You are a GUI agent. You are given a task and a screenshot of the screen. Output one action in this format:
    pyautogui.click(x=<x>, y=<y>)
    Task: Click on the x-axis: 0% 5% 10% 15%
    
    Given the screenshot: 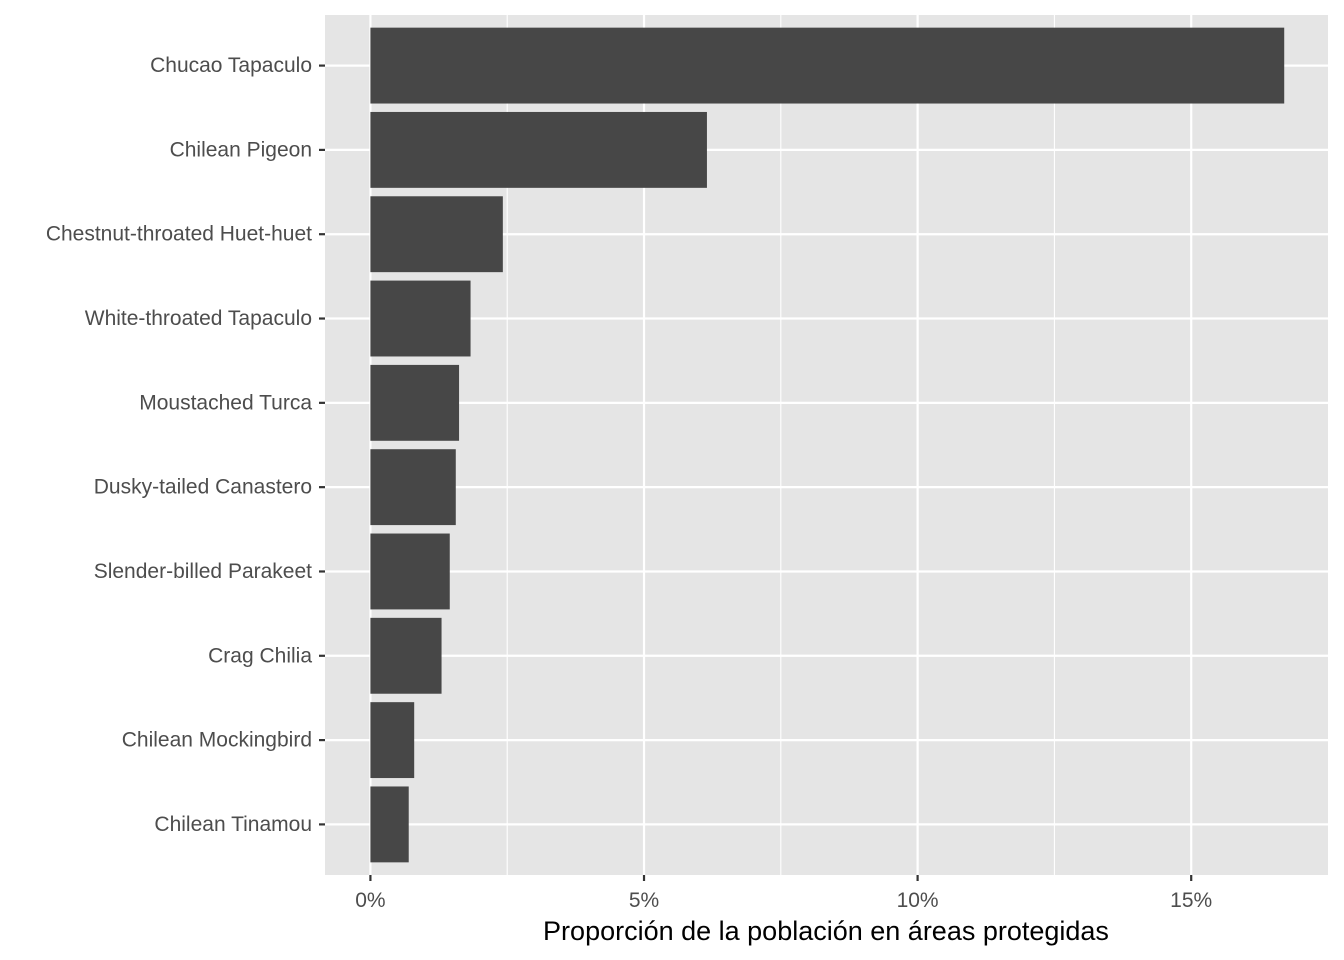 What is the action you would take?
    pyautogui.click(x=783, y=893)
    